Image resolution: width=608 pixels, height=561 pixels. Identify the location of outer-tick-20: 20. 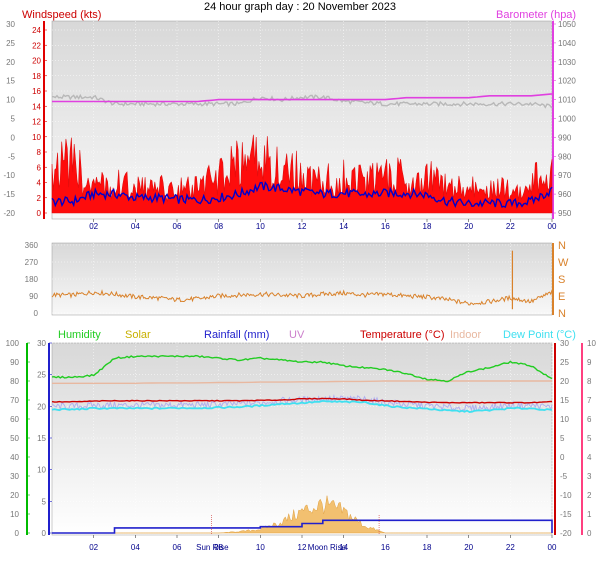
(10, 62).